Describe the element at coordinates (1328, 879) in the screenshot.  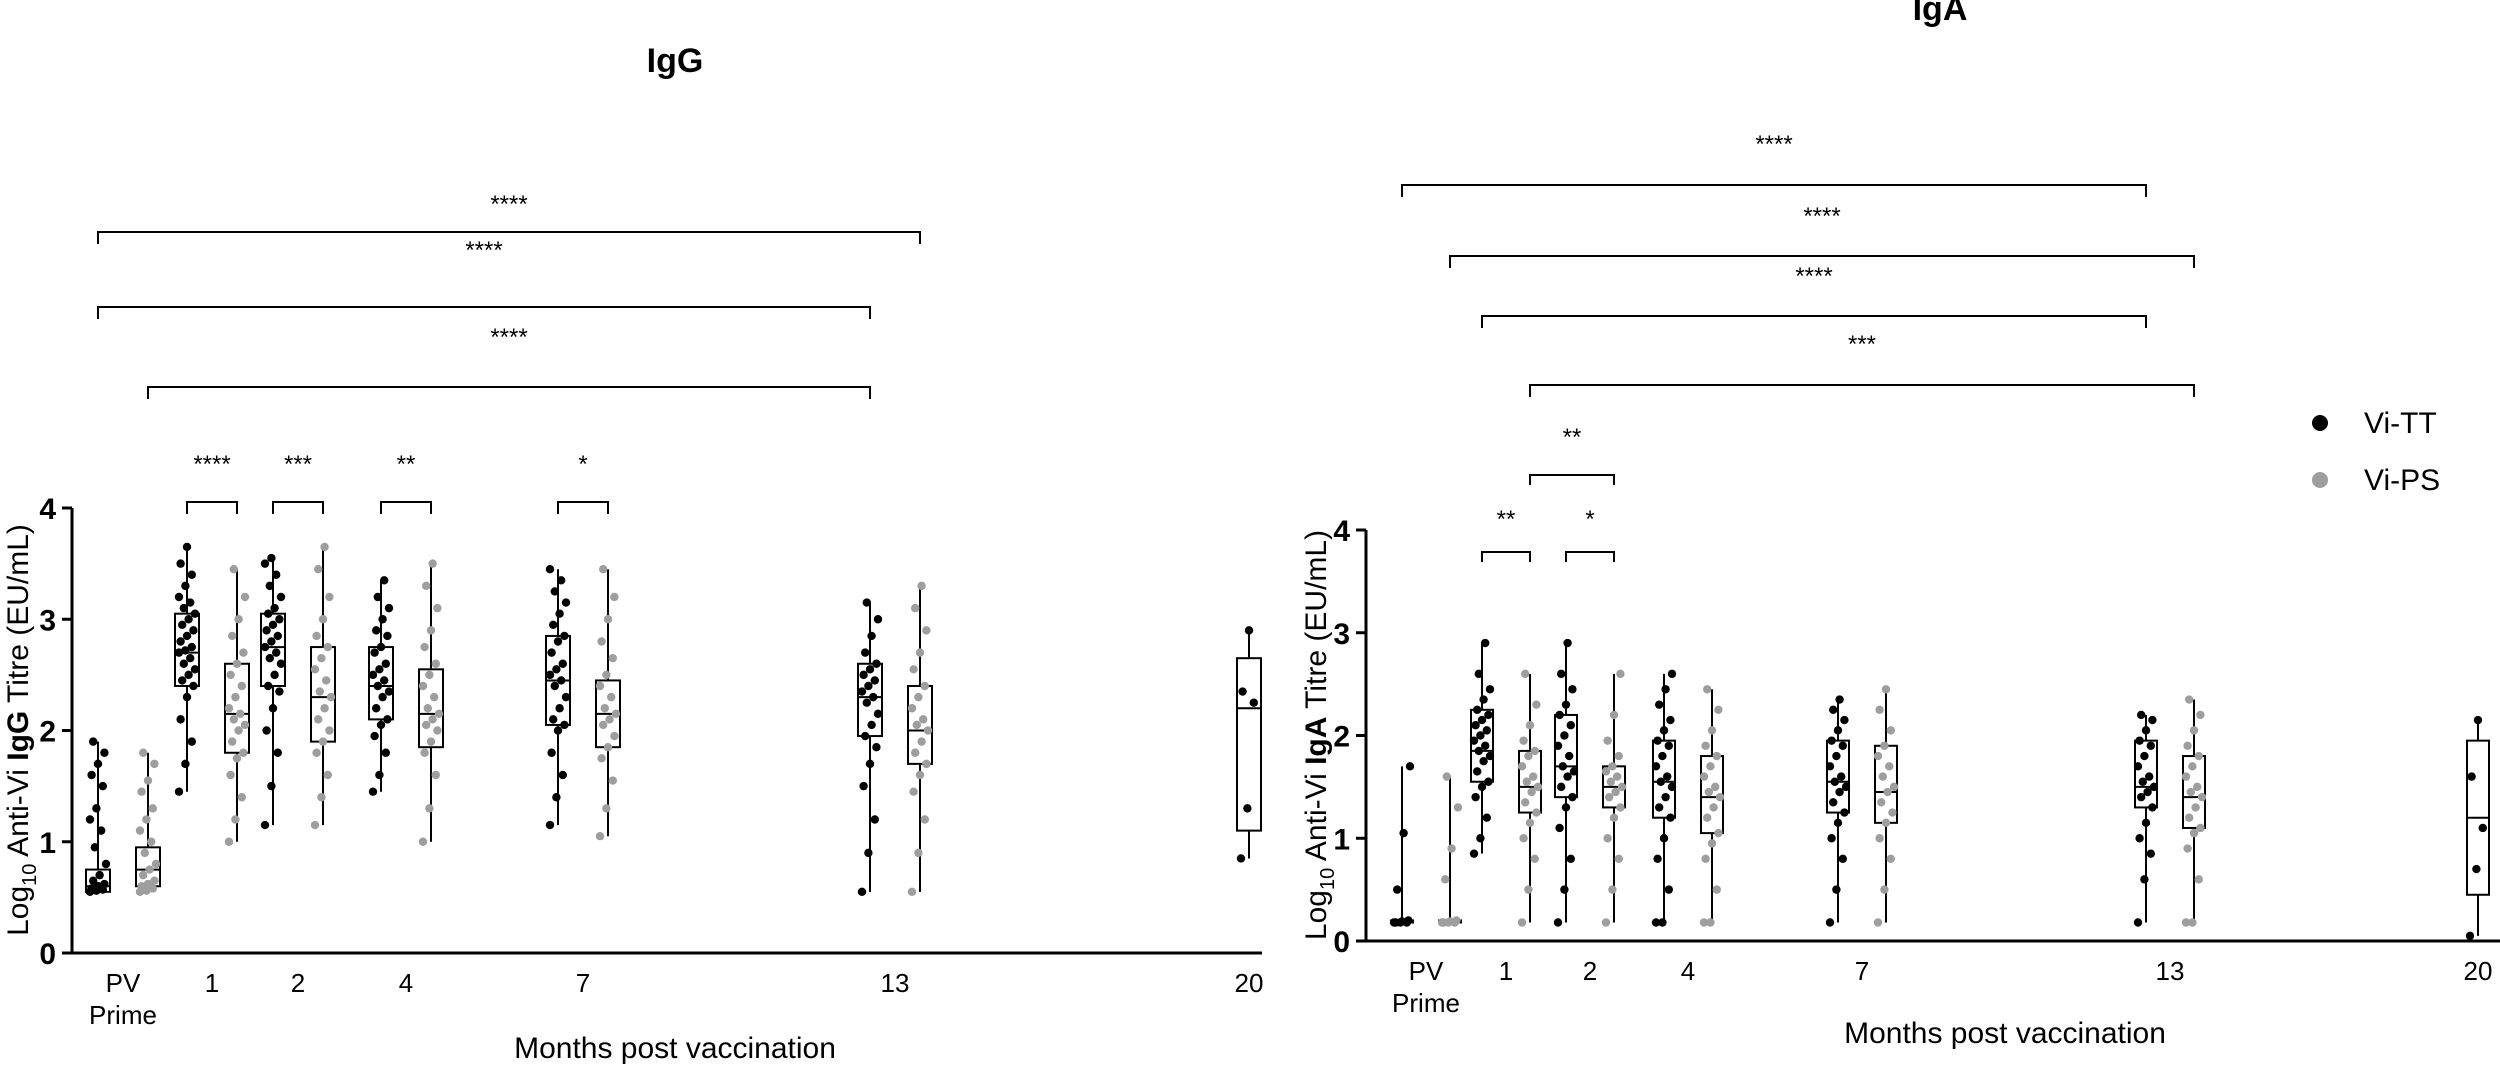
I see `y-axis-label-subscript: 10` at that location.